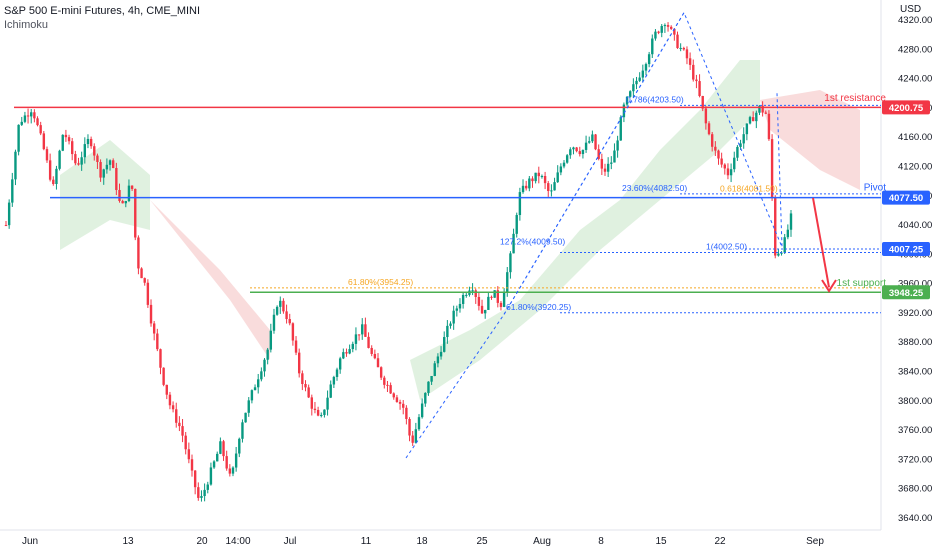 The height and width of the screenshot is (555, 932). What do you see at coordinates (906, 108) in the screenshot?
I see `price-label-text: 4200.75` at bounding box center [906, 108].